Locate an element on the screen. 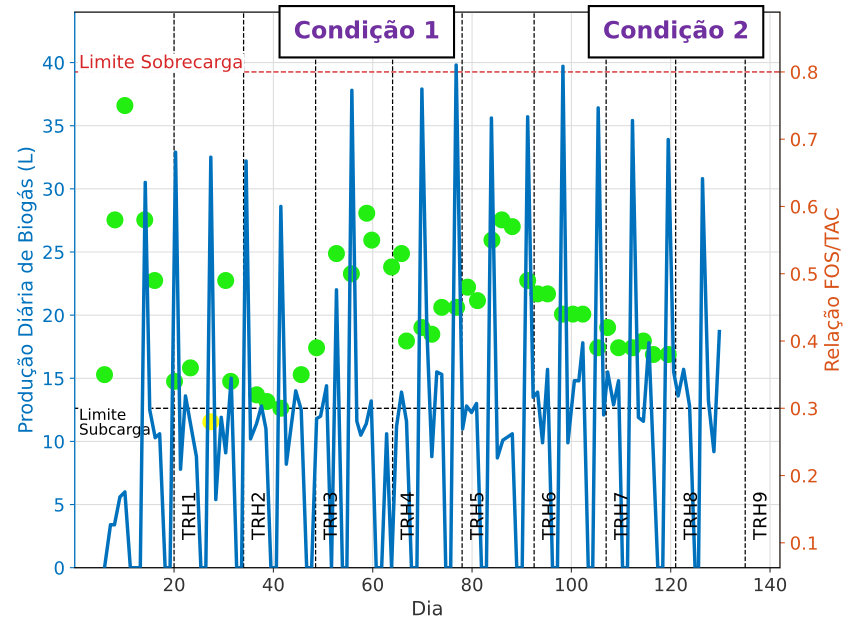  y-axis-title: Produção Diária de Biogás (L) is located at coordinates (26, 290).